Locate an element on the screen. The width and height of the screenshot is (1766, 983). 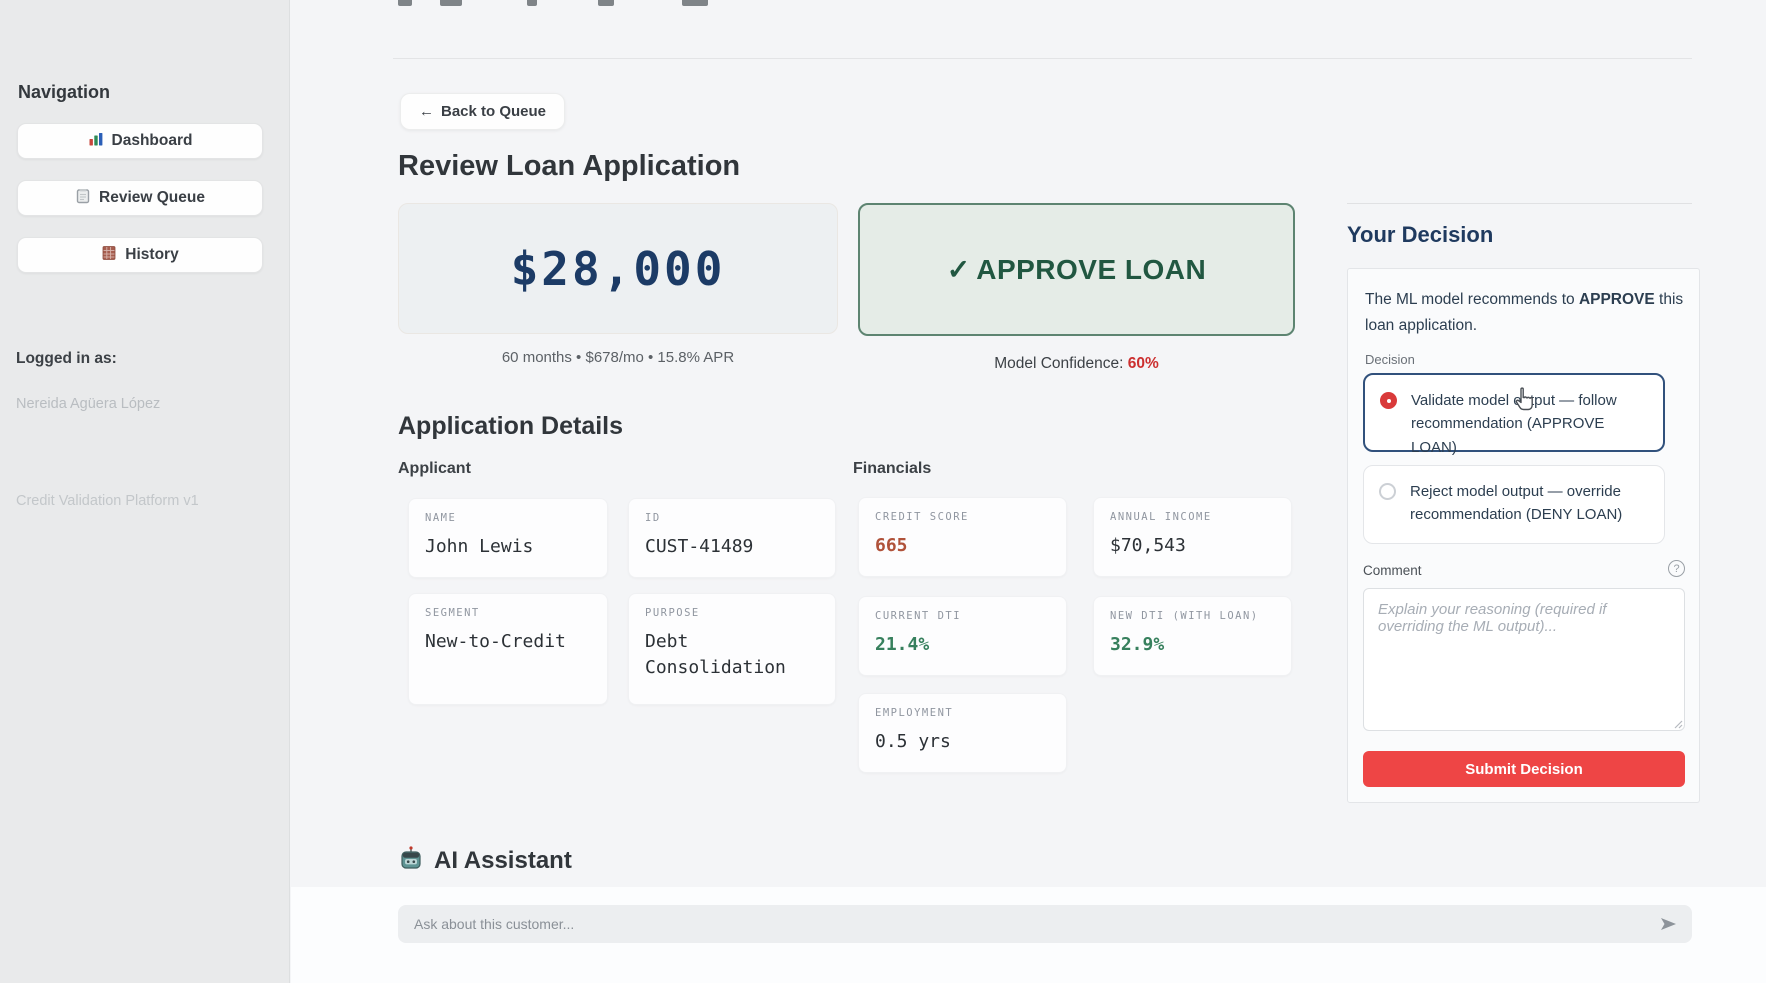
field-value: John Lewis is located at coordinates (479, 546).